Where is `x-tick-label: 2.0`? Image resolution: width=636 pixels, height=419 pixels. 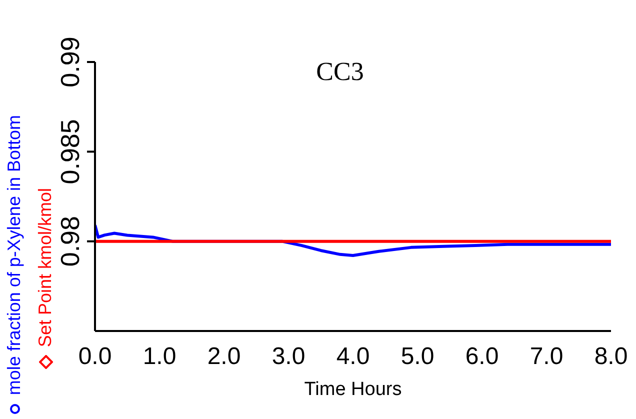 x-tick-label: 2.0 is located at coordinates (224, 356).